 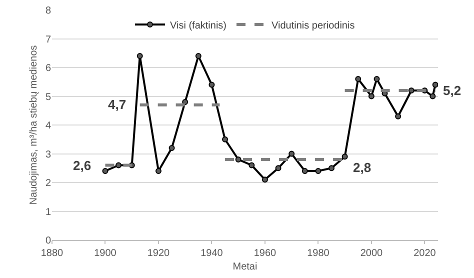 What do you see at coordinates (48, 183) in the screenshot?
I see `y-tick-label: 2` at bounding box center [48, 183].